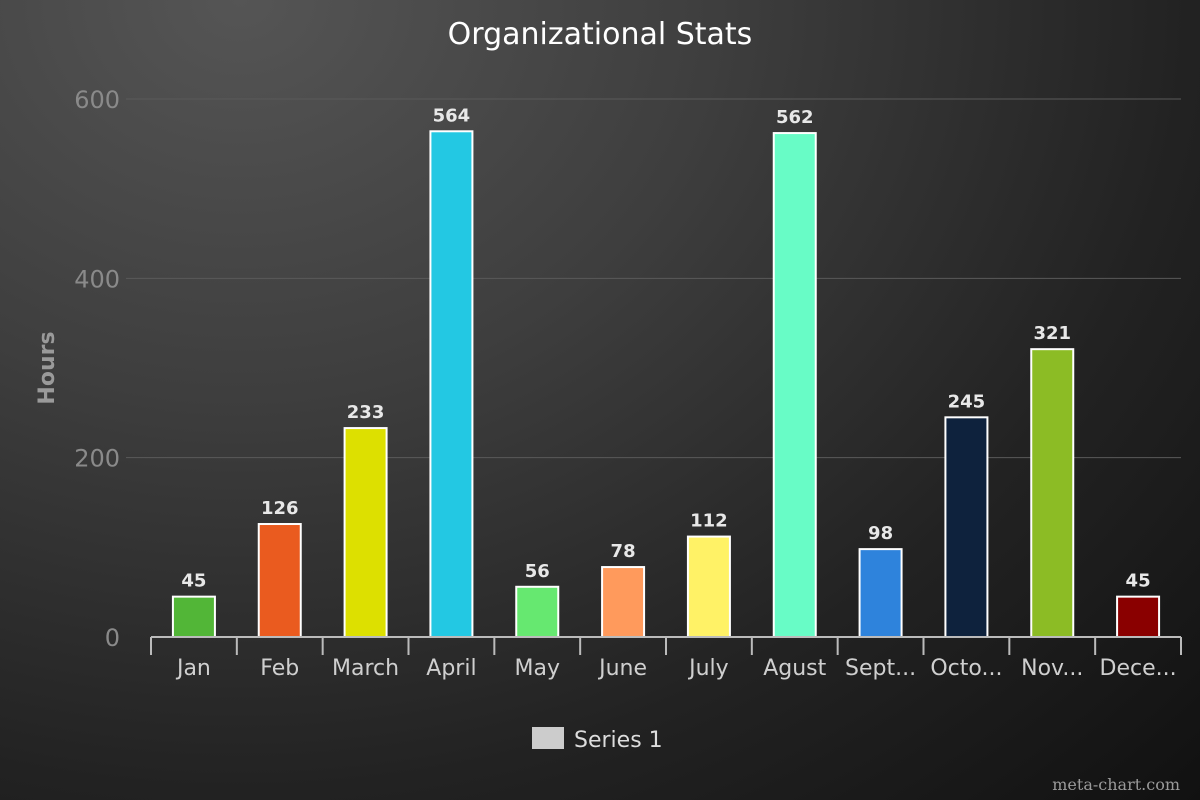 Image resolution: width=1200 pixels, height=800 pixels. Describe the element at coordinates (880, 533) in the screenshot. I see `data-label: 98` at that location.